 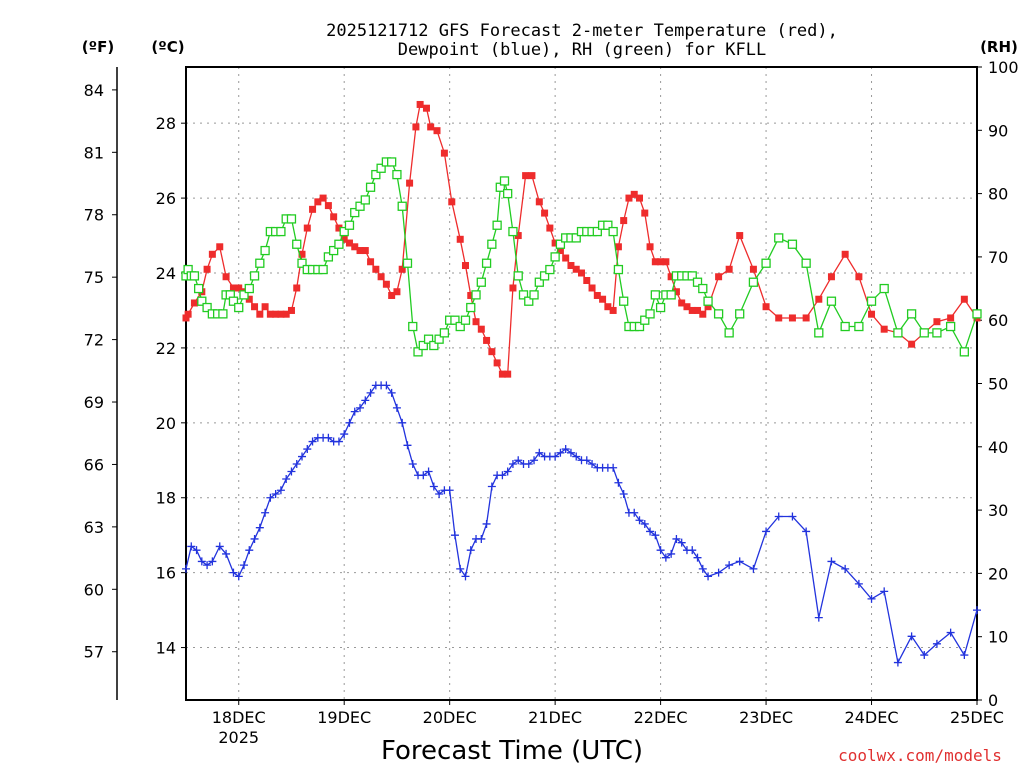 I want to click on rh-tick-label: 70, so click(x=998, y=257).